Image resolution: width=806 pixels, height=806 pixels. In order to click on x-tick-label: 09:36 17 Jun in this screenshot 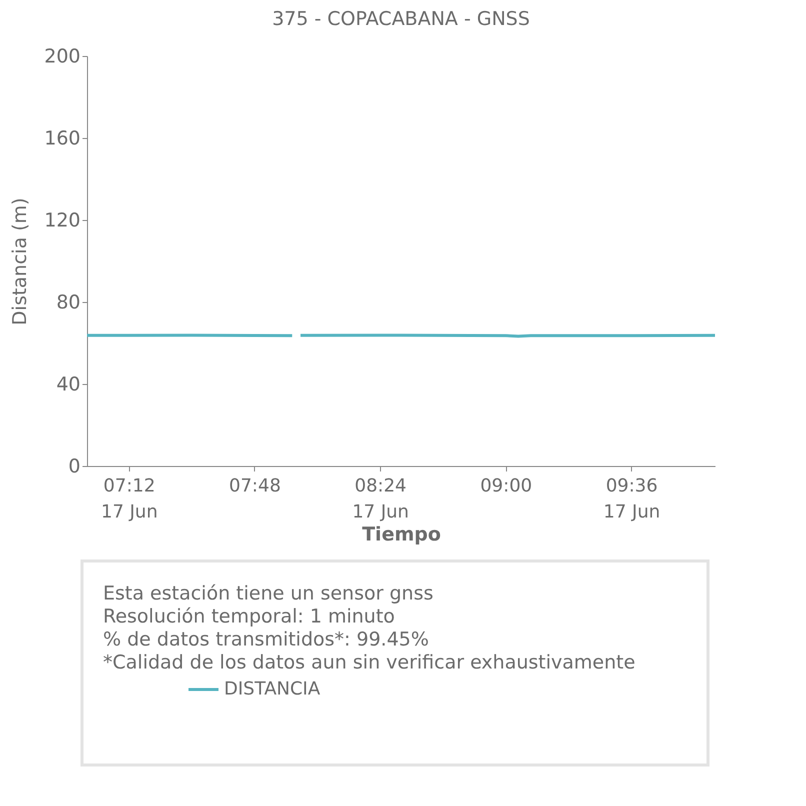, I will do `click(631, 499)`.